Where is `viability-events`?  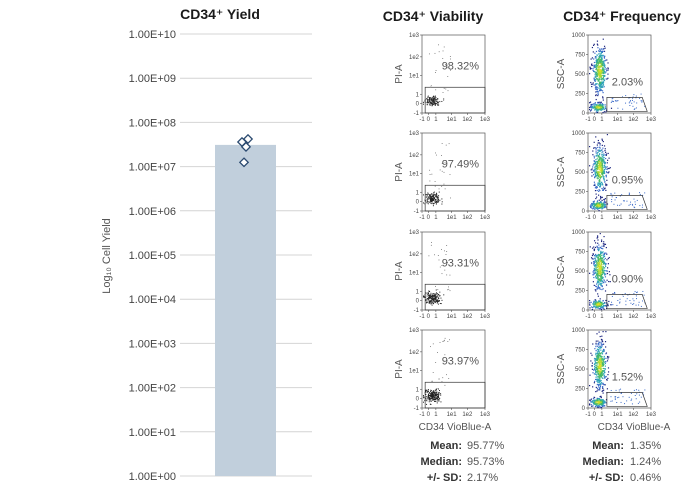 viability-events is located at coordinates (436, 371).